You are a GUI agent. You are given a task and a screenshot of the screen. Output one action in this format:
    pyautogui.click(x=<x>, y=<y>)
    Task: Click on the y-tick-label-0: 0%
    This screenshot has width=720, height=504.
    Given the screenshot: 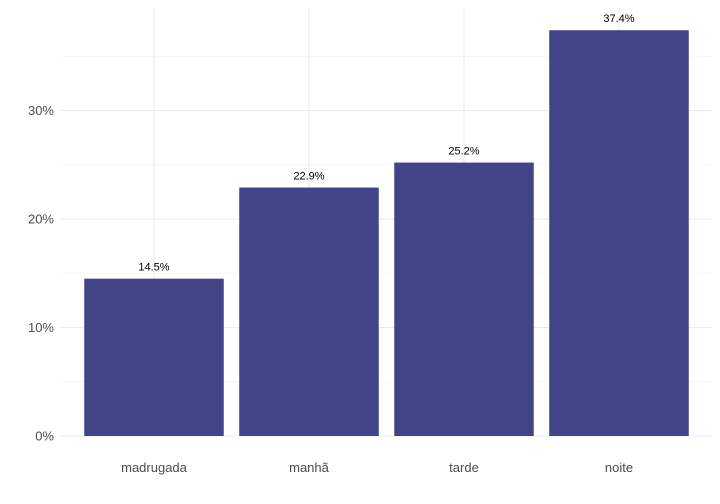 What is the action you would take?
    pyautogui.click(x=44, y=436)
    